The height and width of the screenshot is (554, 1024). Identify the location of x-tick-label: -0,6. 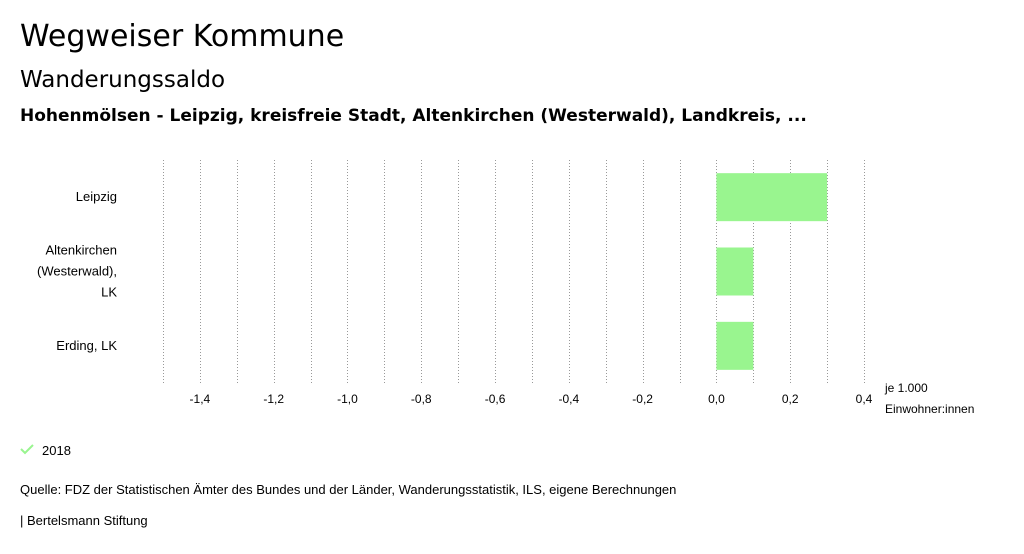
(495, 399).